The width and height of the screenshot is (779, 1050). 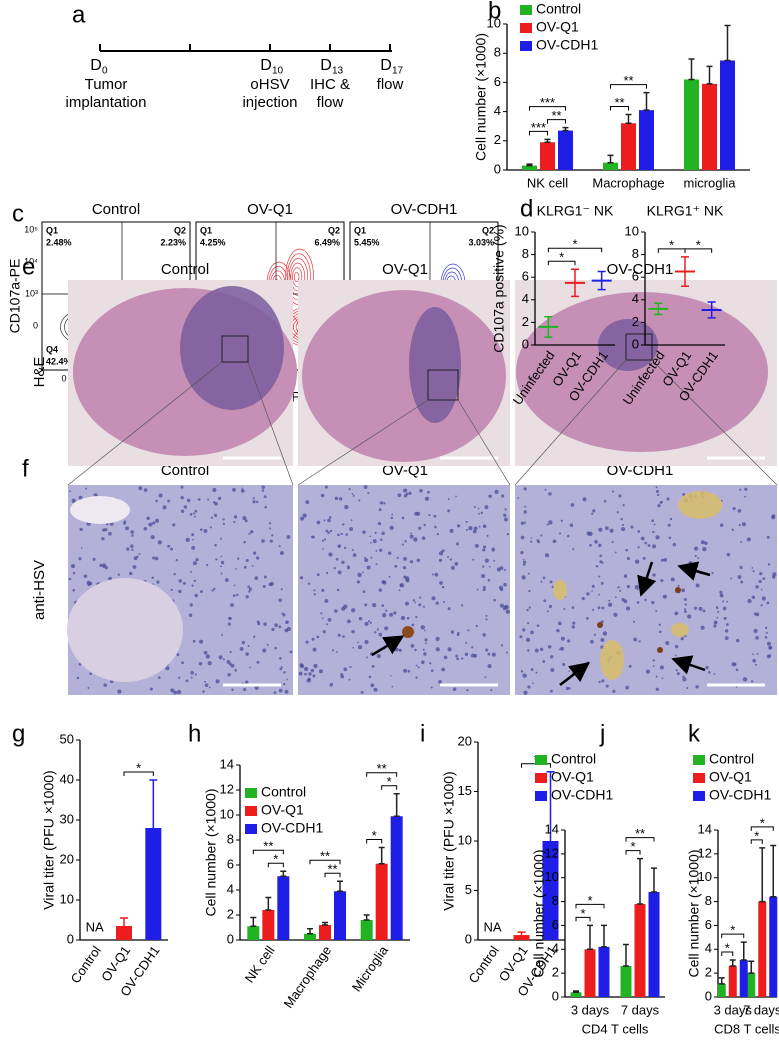 I want to click on flow-y-tick: 10⁴, so click(x=31, y=261).